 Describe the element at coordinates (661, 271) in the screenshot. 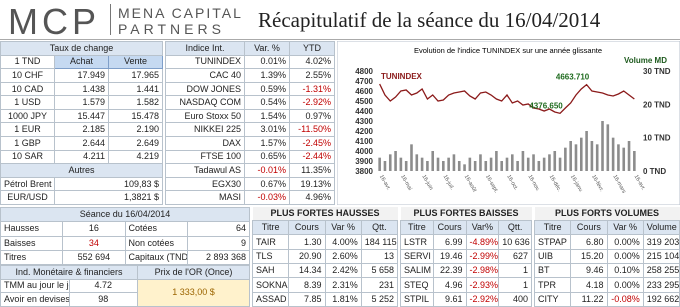

I see `cell: 258 255` at that location.